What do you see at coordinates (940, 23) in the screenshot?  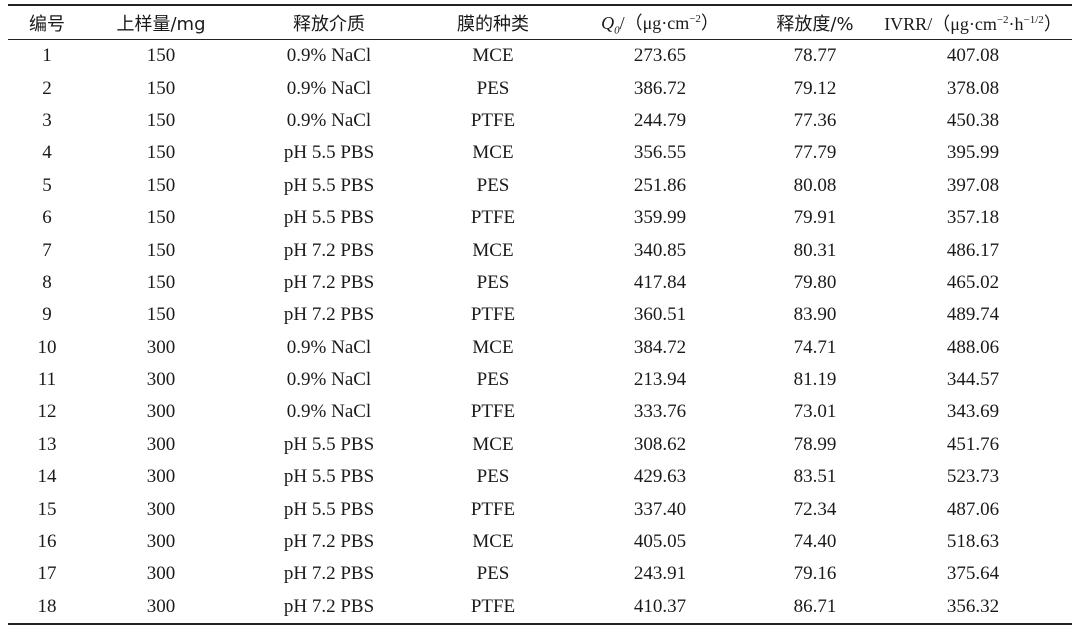 I see `header-ivrr-label: IVRR/（μg·cm` at bounding box center [940, 23].